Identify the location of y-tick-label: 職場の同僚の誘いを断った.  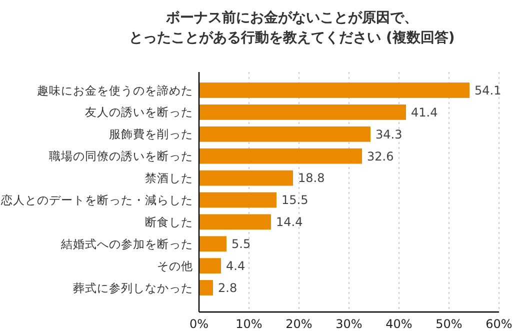
(121, 156).